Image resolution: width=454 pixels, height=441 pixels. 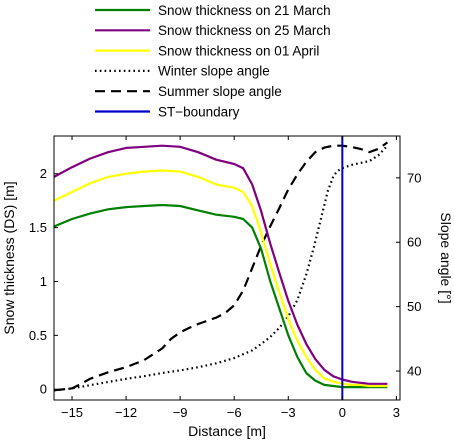 What do you see at coordinates (43, 389) in the screenshot?
I see `y-left-tick-label: 0` at bounding box center [43, 389].